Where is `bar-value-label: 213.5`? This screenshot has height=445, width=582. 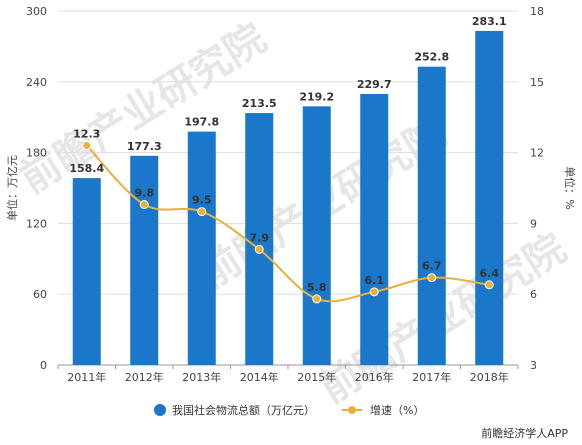 bar-value-label: 213.5 is located at coordinates (259, 103).